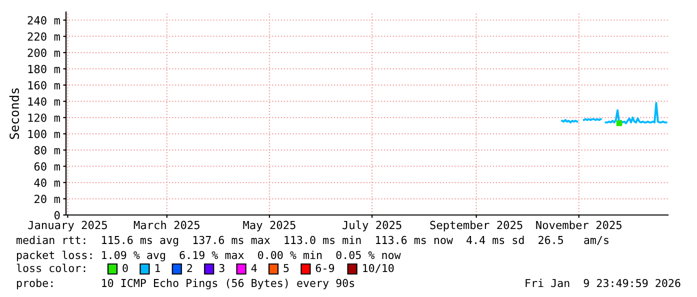  I want to click on y-tick-label: 220 m, so click(44, 36).